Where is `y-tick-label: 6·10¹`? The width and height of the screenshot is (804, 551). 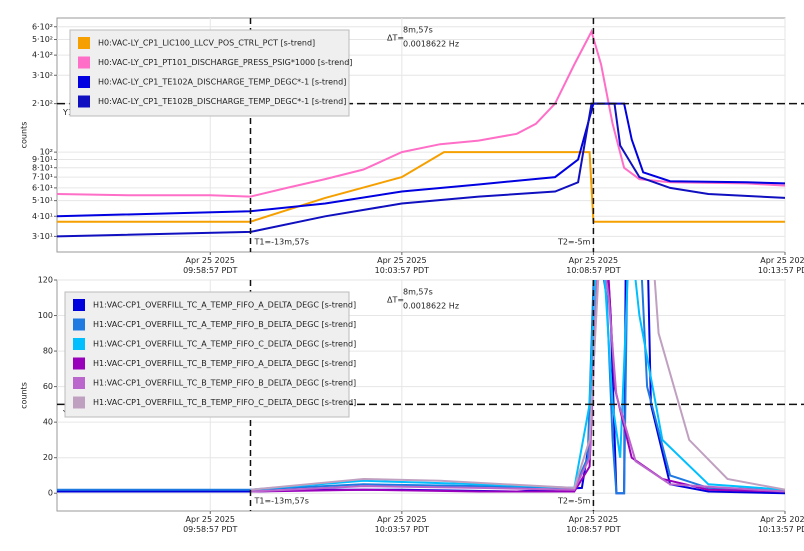 y-tick-label: 6·10¹ is located at coordinates (42, 187).